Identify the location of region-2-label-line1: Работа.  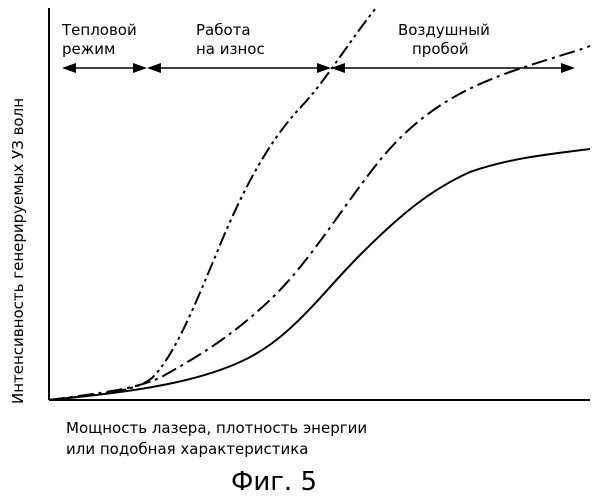
(223, 30).